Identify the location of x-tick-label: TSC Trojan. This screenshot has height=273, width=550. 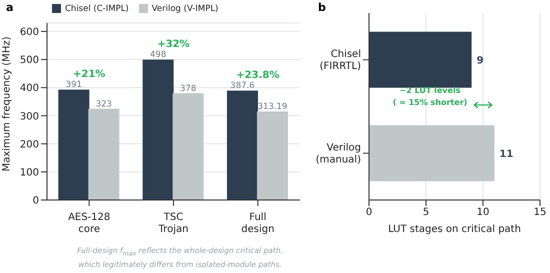
(173, 223).